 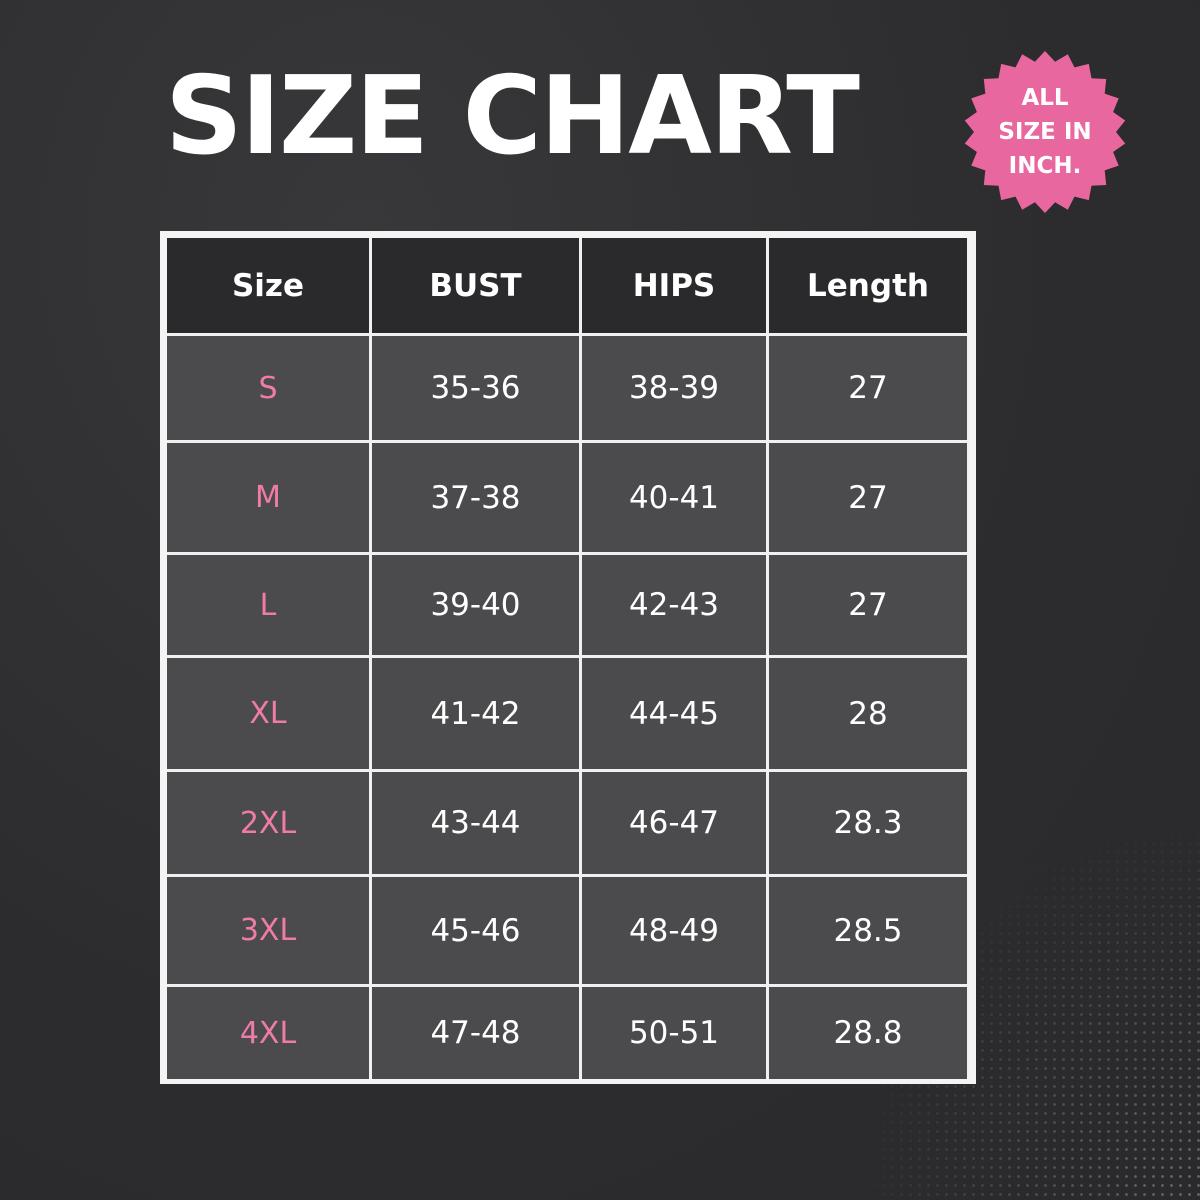 What do you see at coordinates (475, 713) in the screenshot?
I see `measurement-cell: 41-42` at bounding box center [475, 713].